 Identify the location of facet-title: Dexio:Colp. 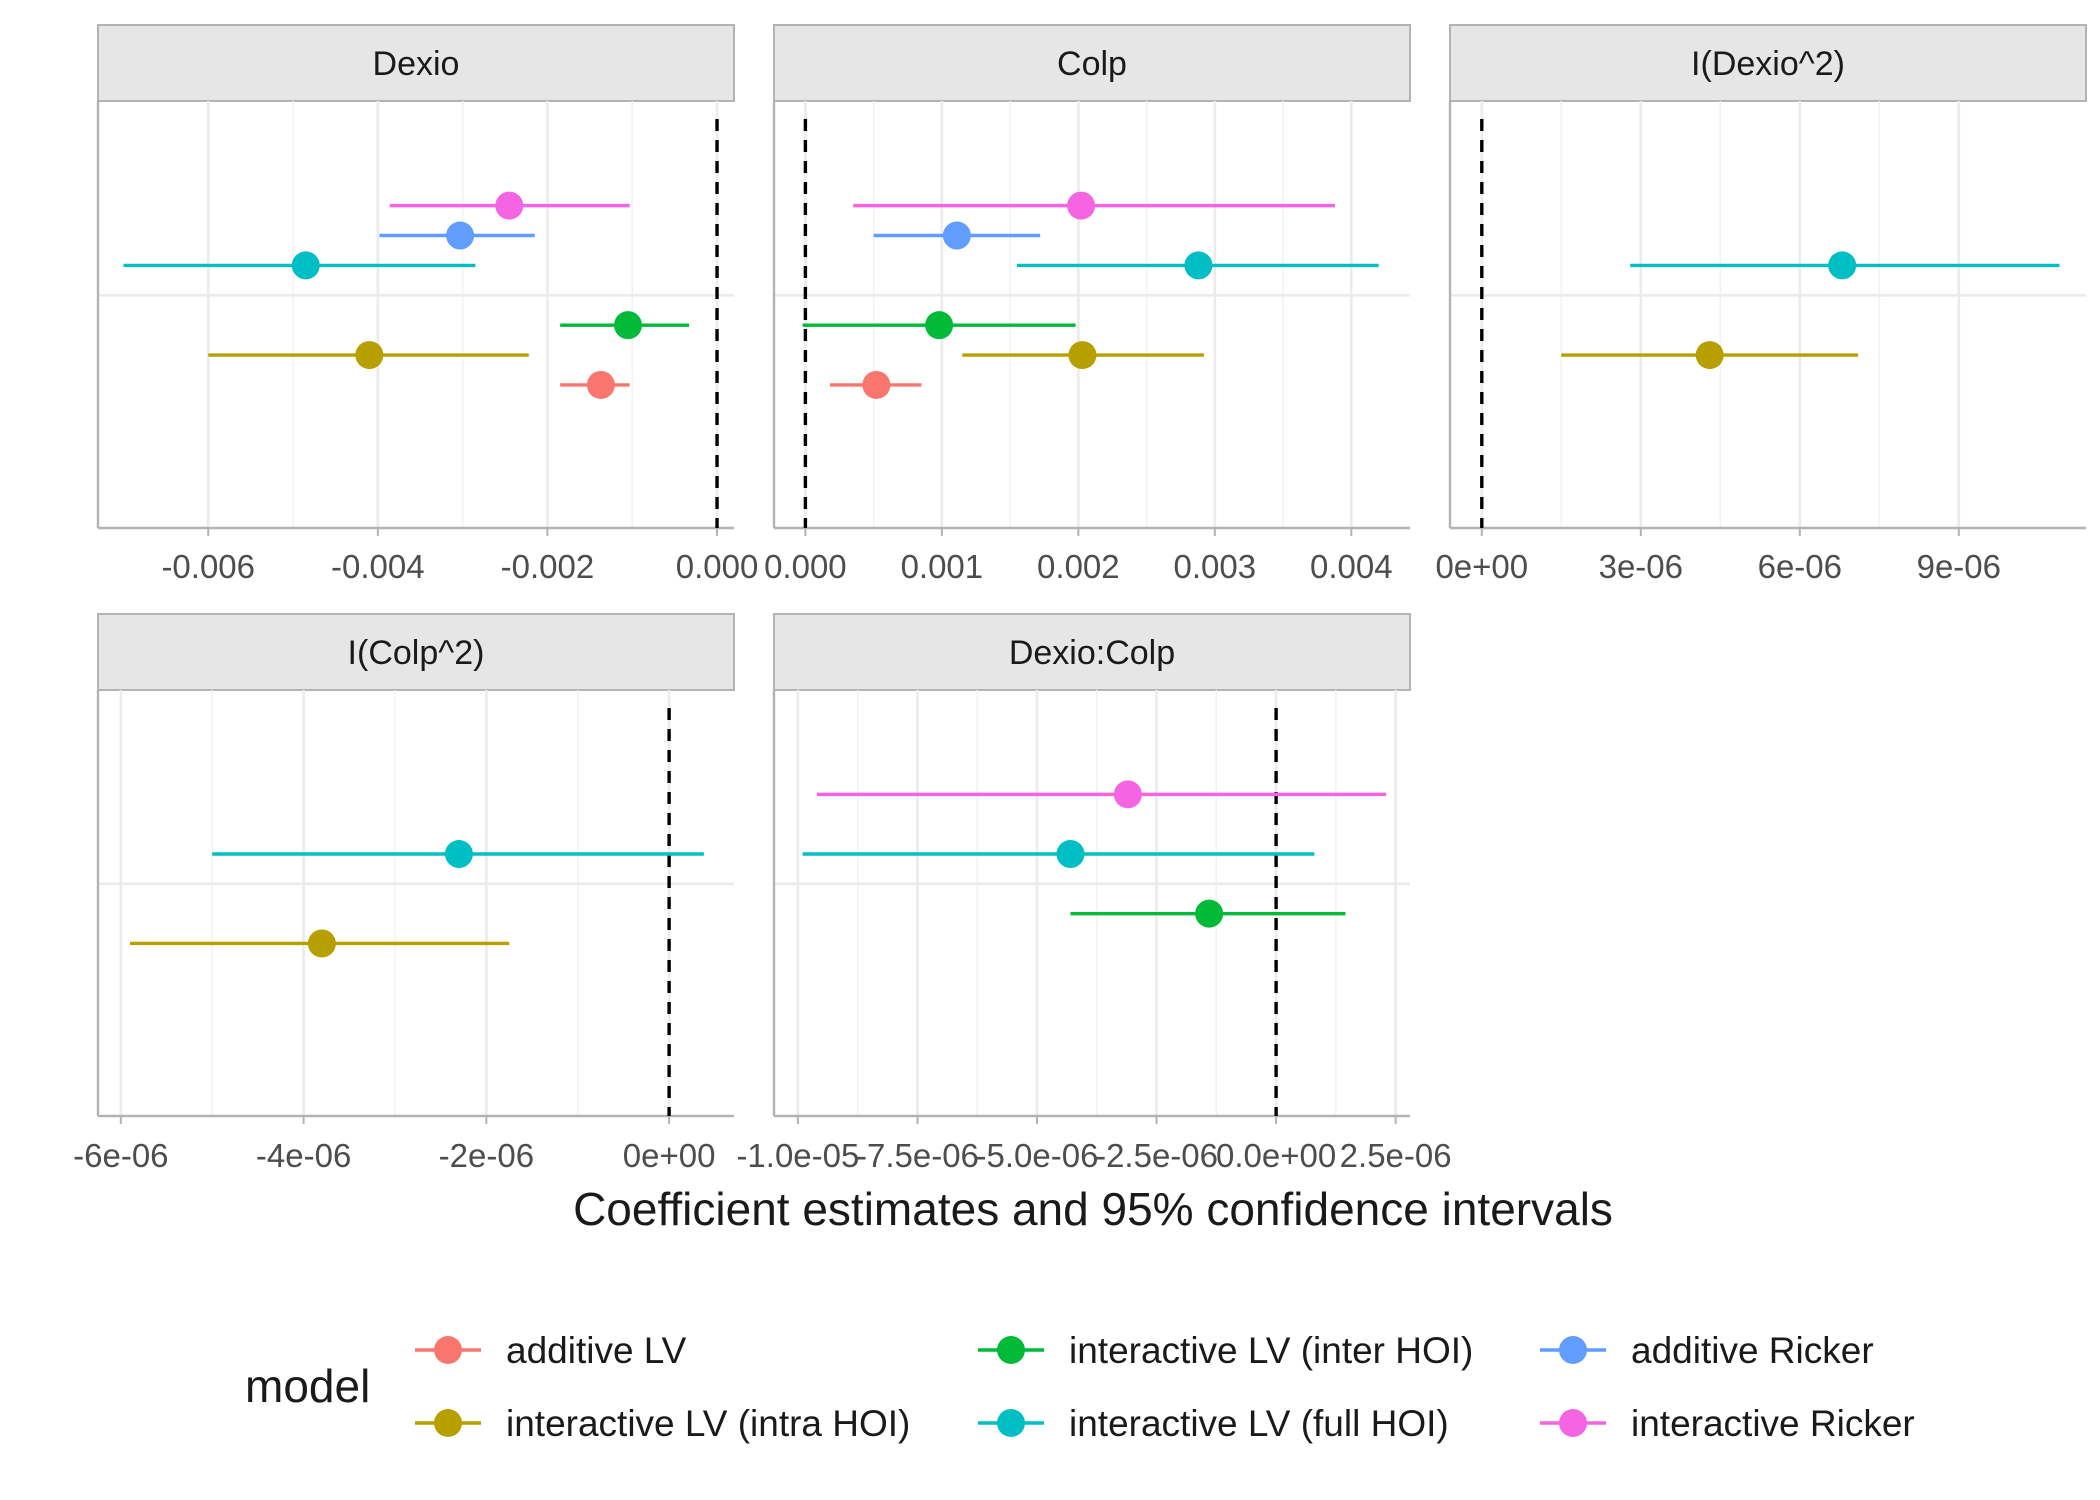
(1092, 653).